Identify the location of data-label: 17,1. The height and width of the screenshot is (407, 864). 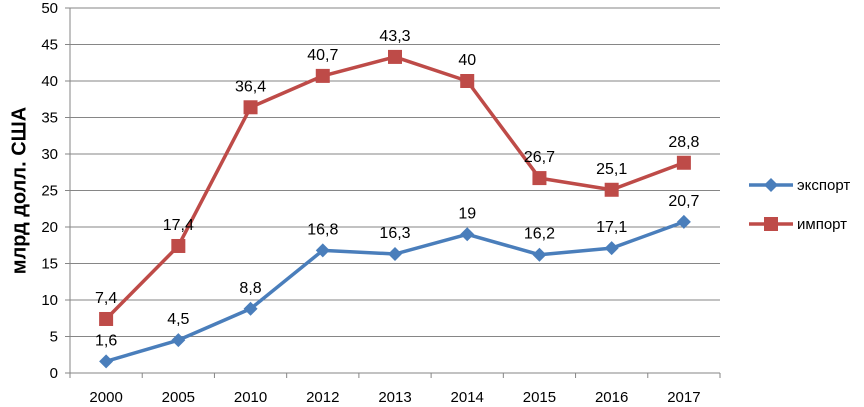
(611, 227).